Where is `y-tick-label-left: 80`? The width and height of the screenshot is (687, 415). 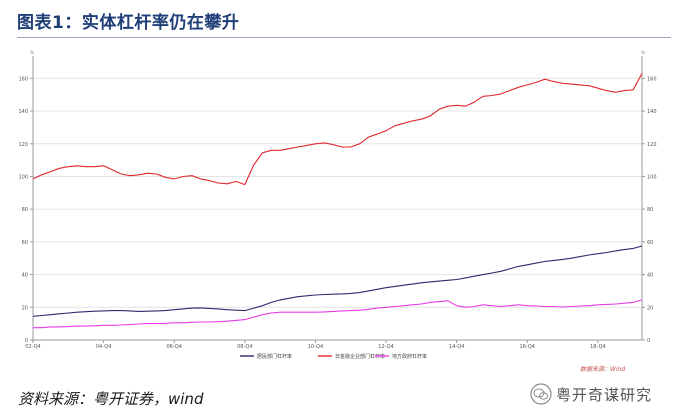 y-tick-label-left: 80 is located at coordinates (25, 210).